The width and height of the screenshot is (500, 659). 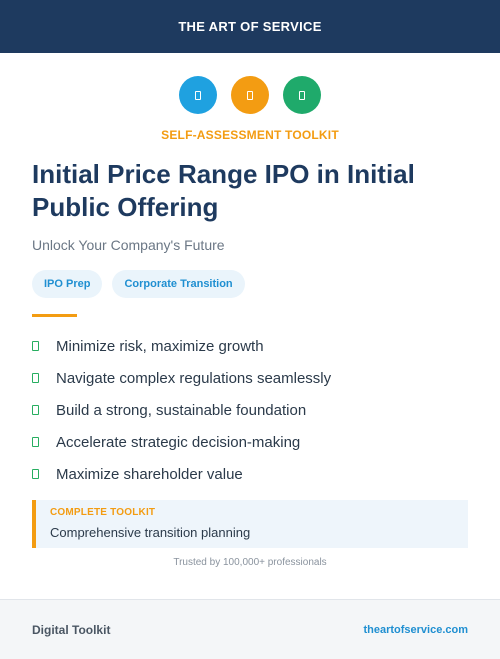 What do you see at coordinates (54, 315) in the screenshot?
I see `accent-divider` at bounding box center [54, 315].